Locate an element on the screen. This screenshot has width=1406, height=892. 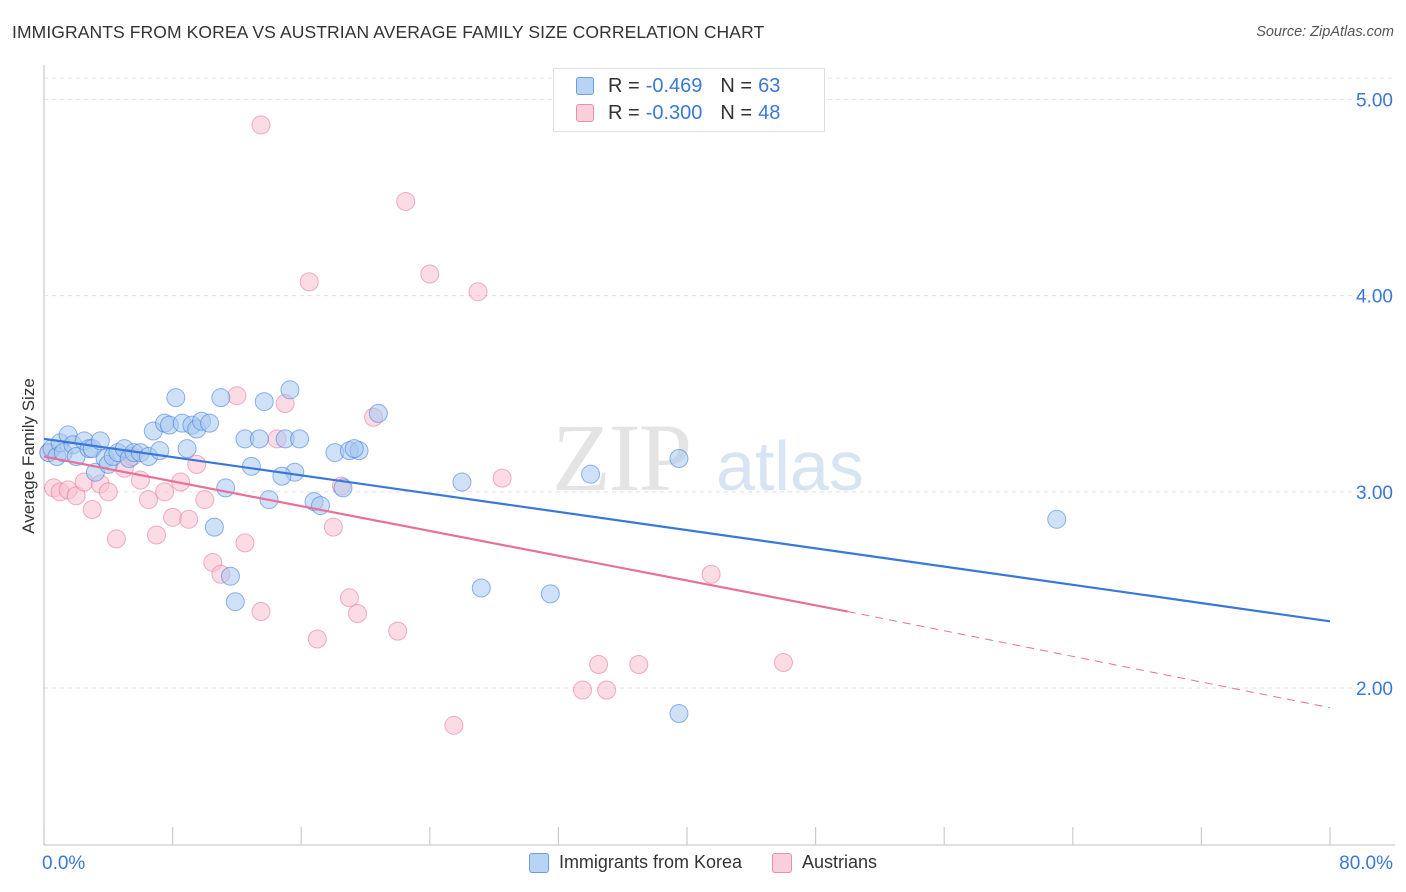
legend-label-korea: Immigrants from Korea is located at coordinates (650, 862).